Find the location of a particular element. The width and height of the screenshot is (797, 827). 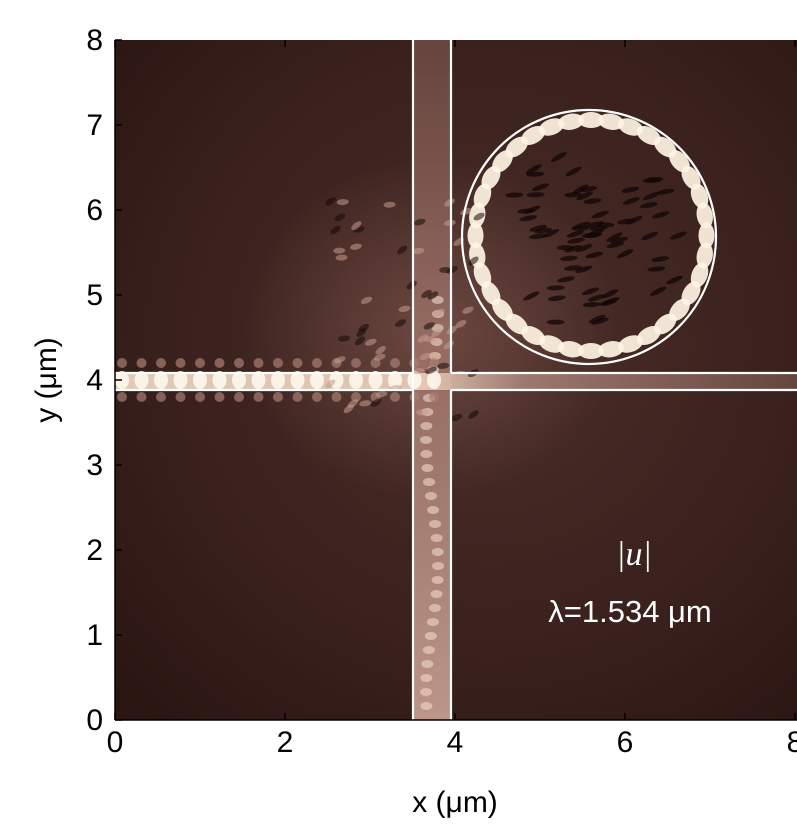

y-tick-label: 8 is located at coordinates (94, 40).